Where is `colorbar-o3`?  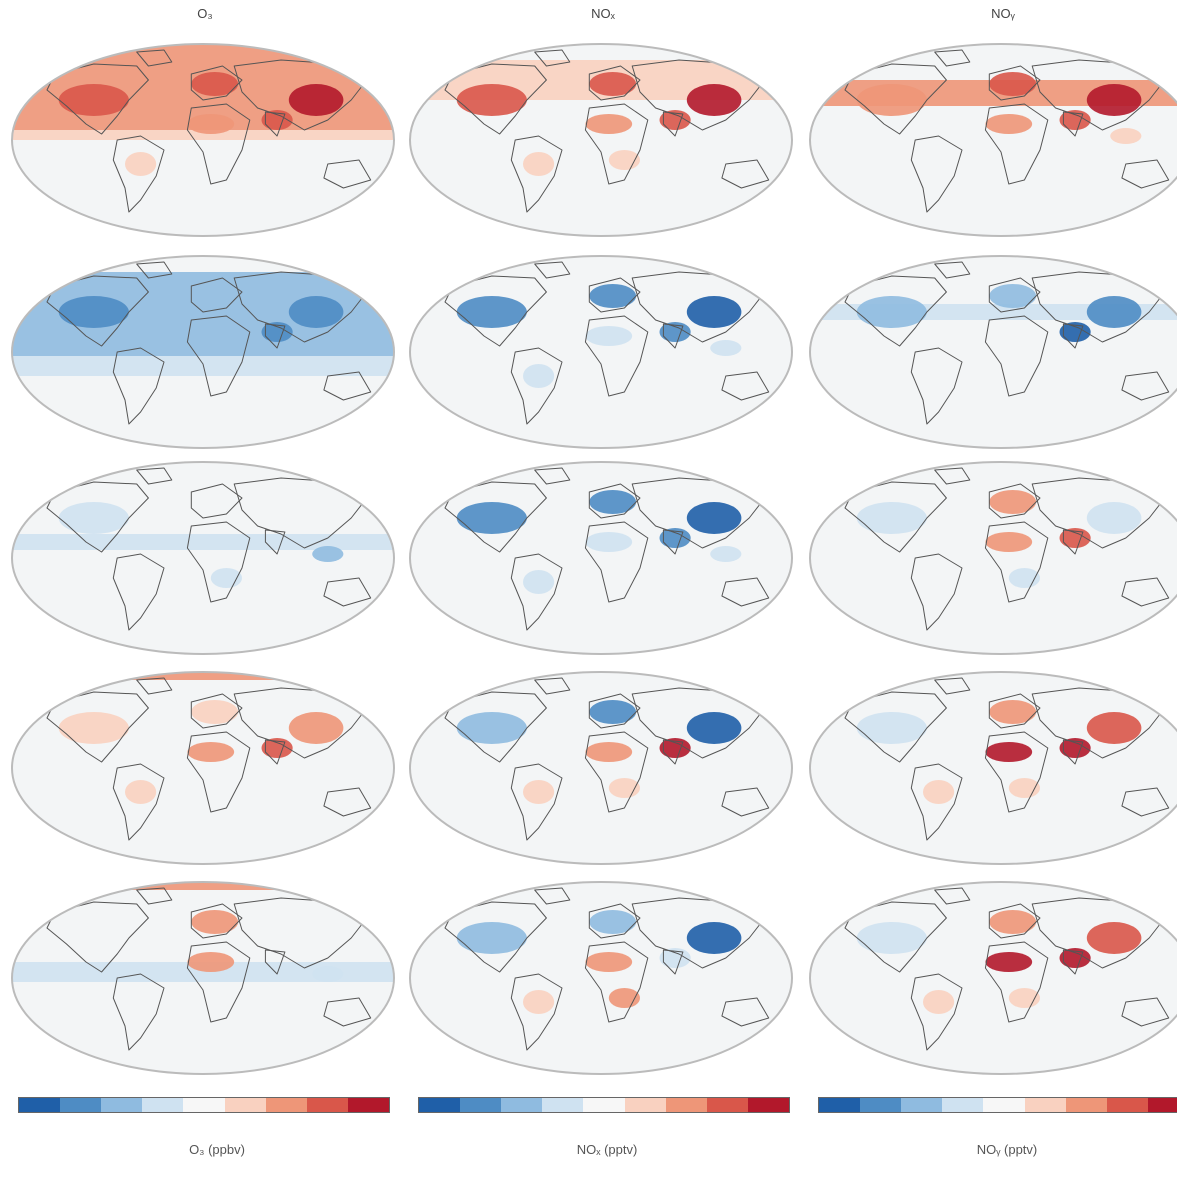
colorbar-o3 is located at coordinates (204, 1105).